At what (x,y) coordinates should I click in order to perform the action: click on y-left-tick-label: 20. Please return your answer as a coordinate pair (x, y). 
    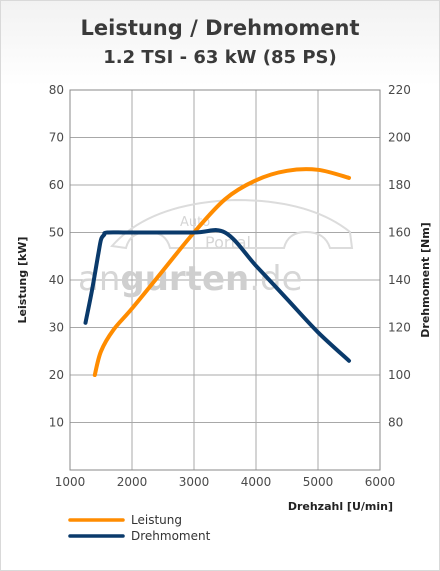
    Looking at the image, I should click on (56, 375).